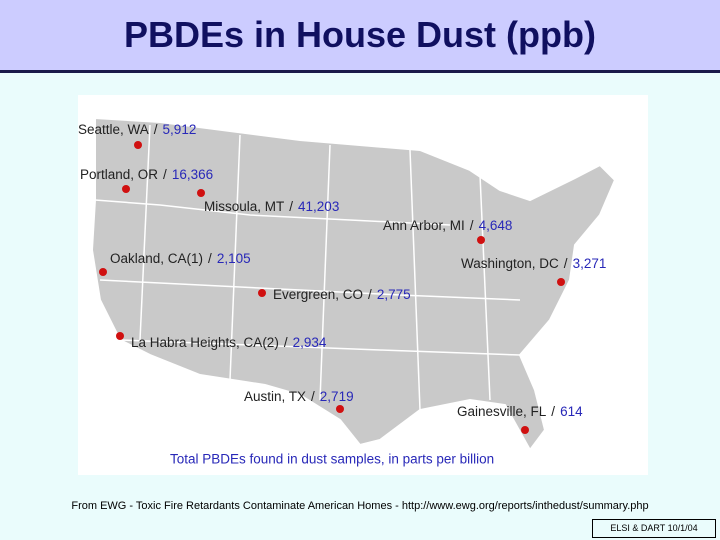 This screenshot has height=540, width=720. Describe the element at coordinates (275, 396) in the screenshot. I see `location-name: Austin, TX` at that location.